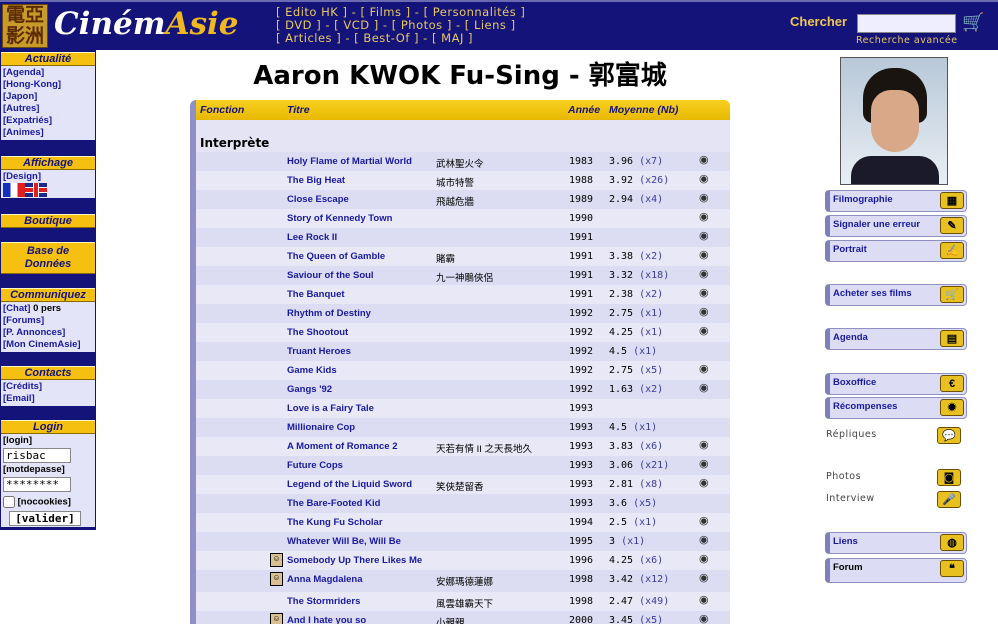 The height and width of the screenshot is (624, 998). What do you see at coordinates (349, 161) in the screenshot?
I see `film-title-link: Holy Flame of Martial World` at bounding box center [349, 161].